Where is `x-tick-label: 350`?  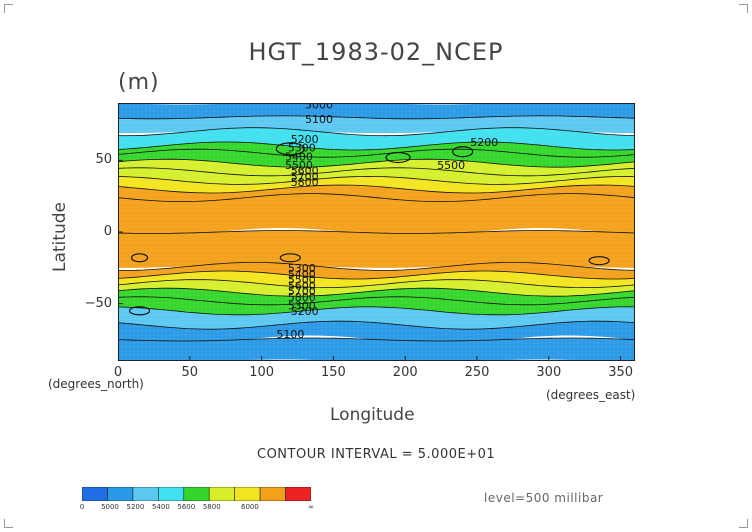
x-tick-label: 350 is located at coordinates (621, 372).